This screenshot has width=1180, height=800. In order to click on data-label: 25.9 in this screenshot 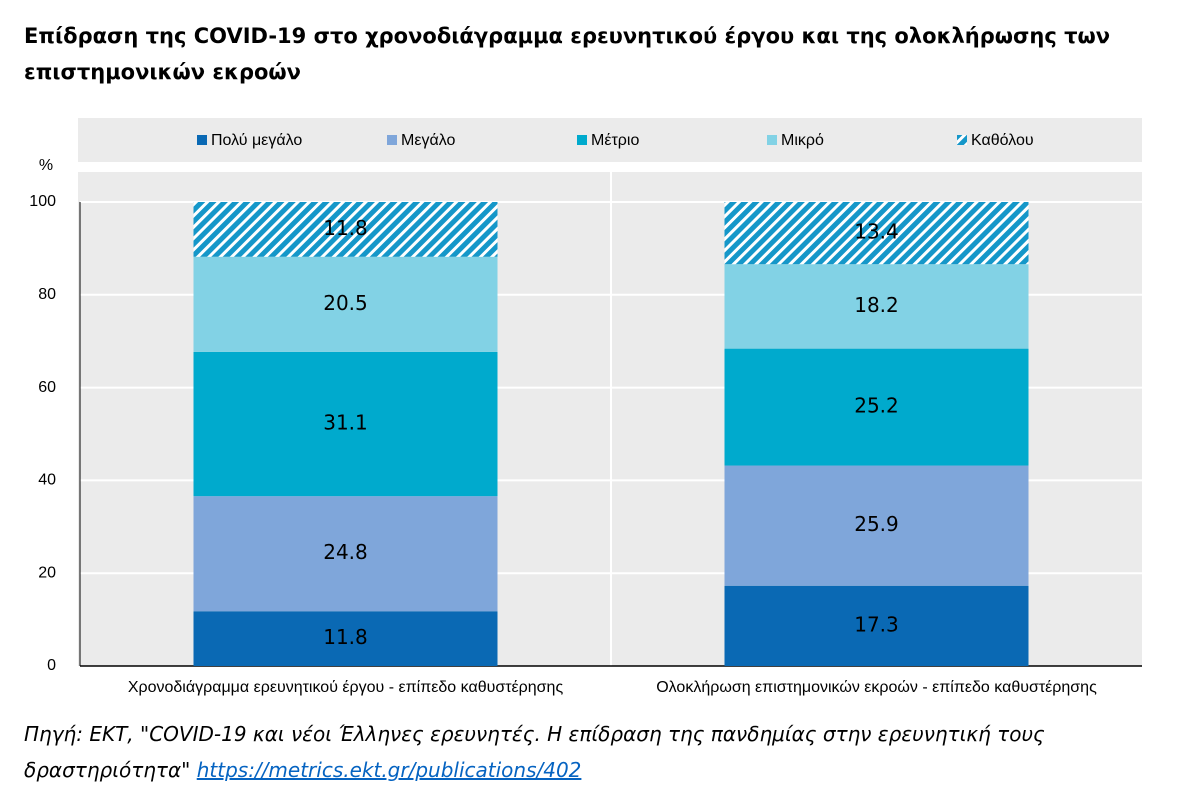, I will do `click(876, 524)`.